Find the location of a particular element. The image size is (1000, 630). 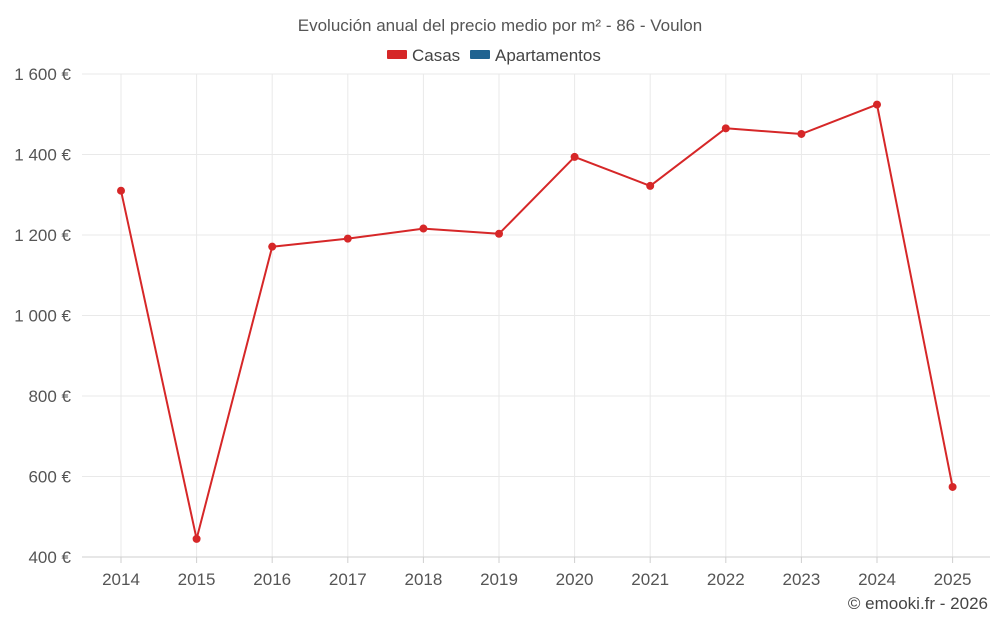

y-tick-label: 1 200 € is located at coordinates (42, 235).